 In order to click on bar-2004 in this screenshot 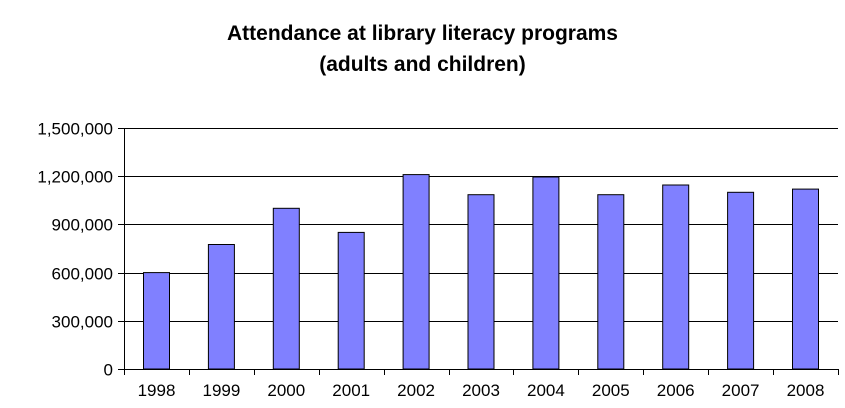, I will do `click(546, 273)`.